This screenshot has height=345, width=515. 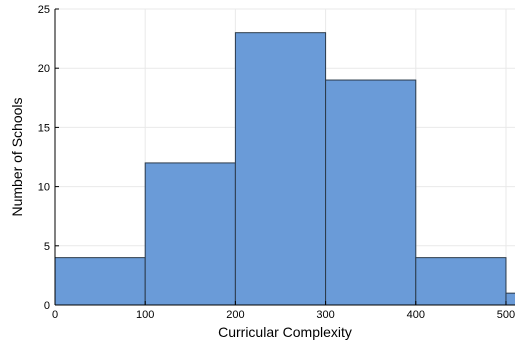 I want to click on x-tick-label: 400, so click(x=416, y=315).